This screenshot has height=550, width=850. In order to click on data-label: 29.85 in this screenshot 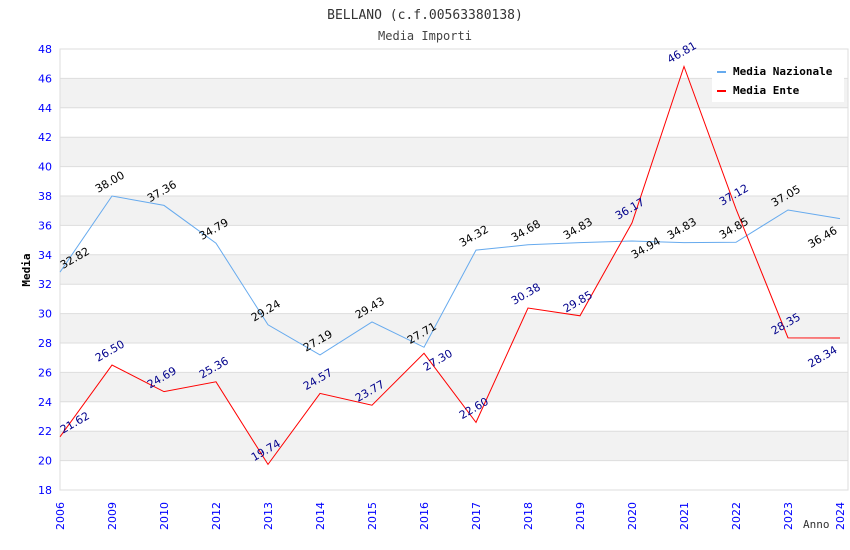, I will do `click(578, 301)`.